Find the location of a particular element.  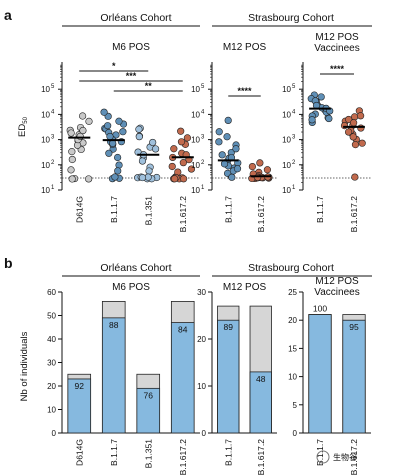

y-tick-label: 15 is located at coordinates (292, 348).